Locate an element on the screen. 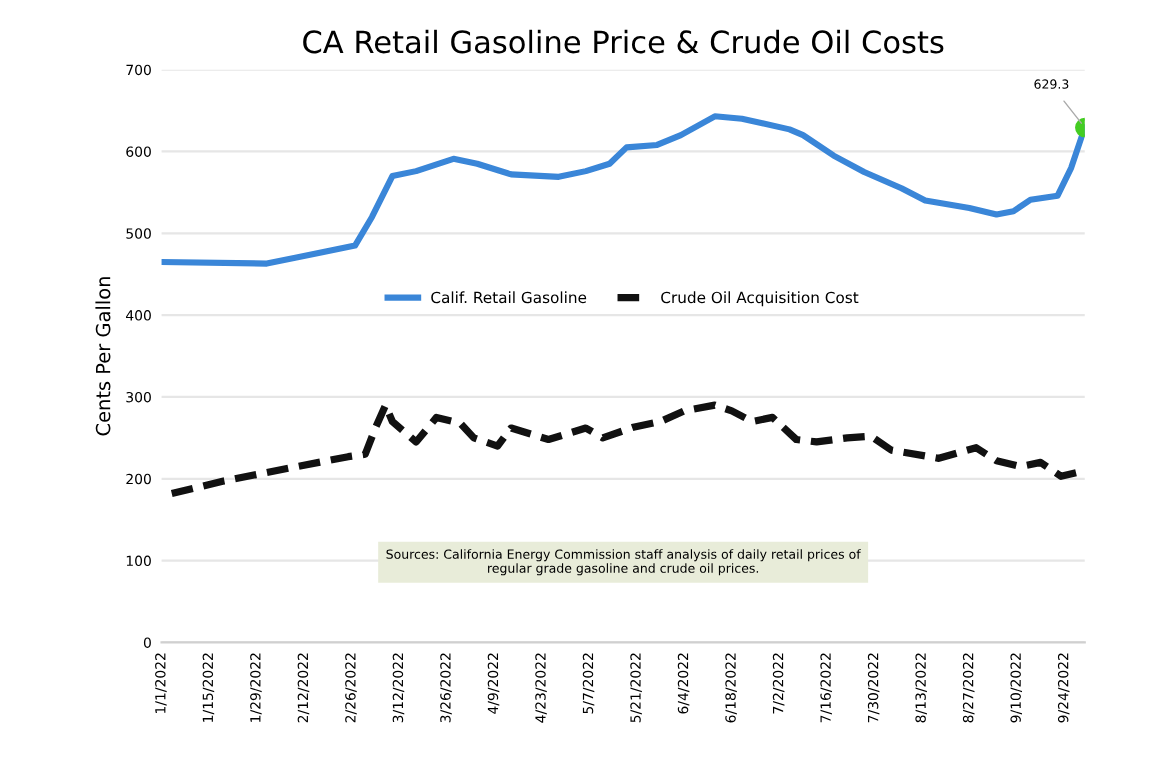  chart-title: CA Retail Gasoline Price & Crude Oil Costs is located at coordinates (623, 41).